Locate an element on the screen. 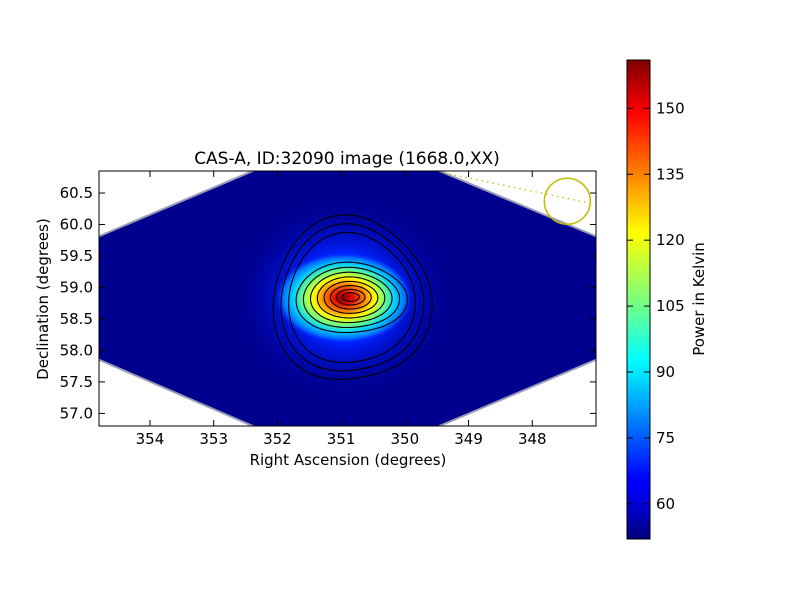  colorbar-tick-label: 135 is located at coordinates (670, 174).